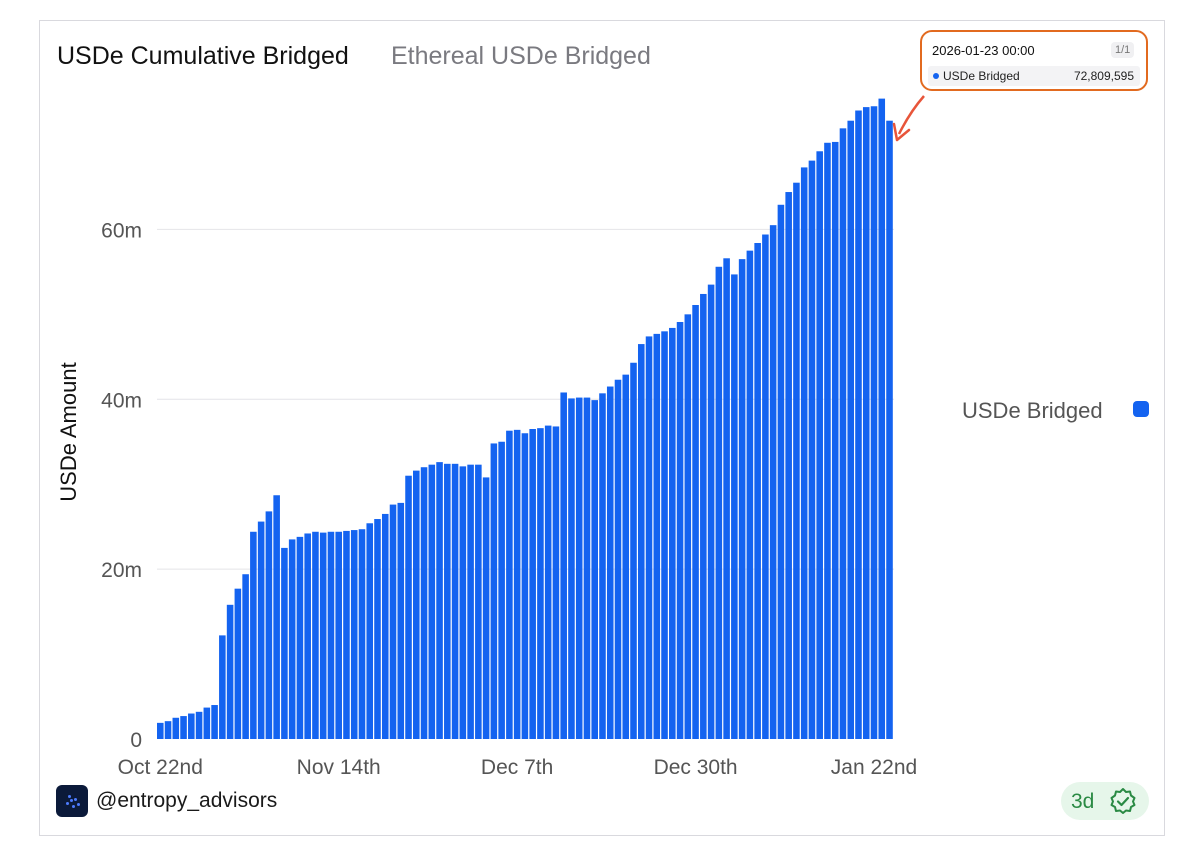  Describe the element at coordinates (72, 801) in the screenshot. I see `entropy-logo-icon` at that location.